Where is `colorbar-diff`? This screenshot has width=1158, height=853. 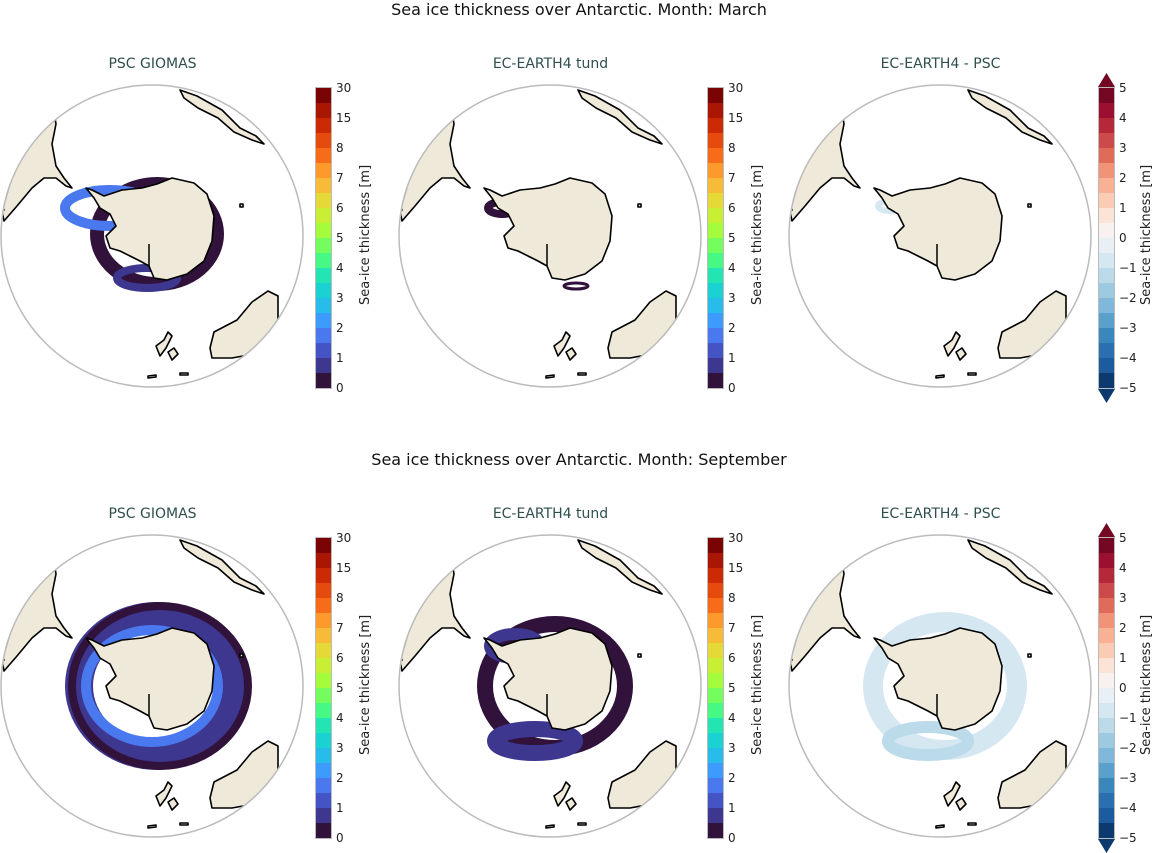 colorbar-diff is located at coordinates (1106, 688).